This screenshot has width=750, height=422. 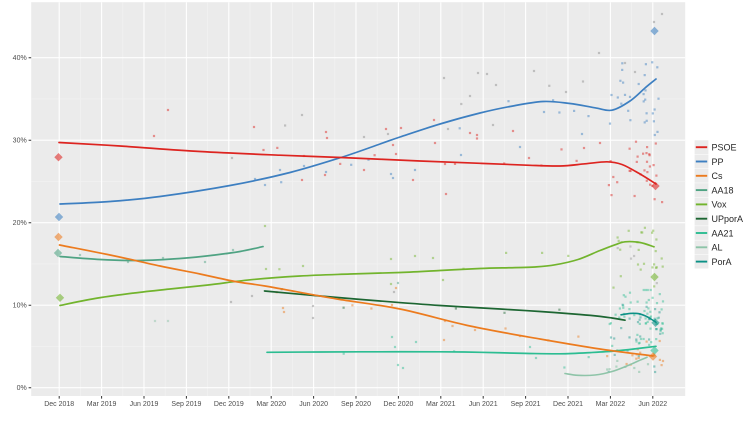 I want to click on svg-text: AA21, so click(x=723, y=233).